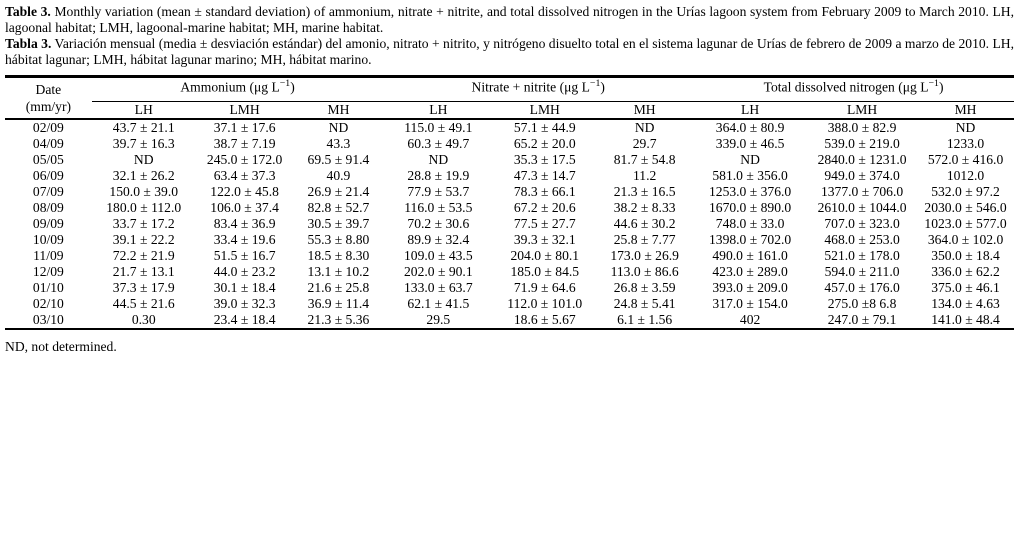  What do you see at coordinates (338, 159) in the screenshot?
I see `value-cell: 69.5 ± 91.4` at bounding box center [338, 159].